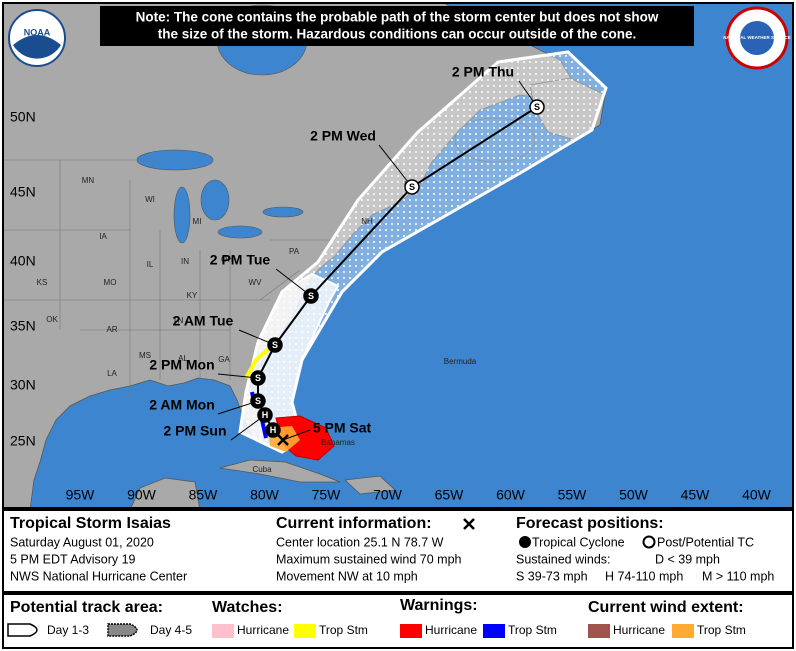 The width and height of the screenshot is (796, 651). Describe the element at coordinates (738, 576) in the screenshot. I see `forecast-label: M > 110 mph` at that location.